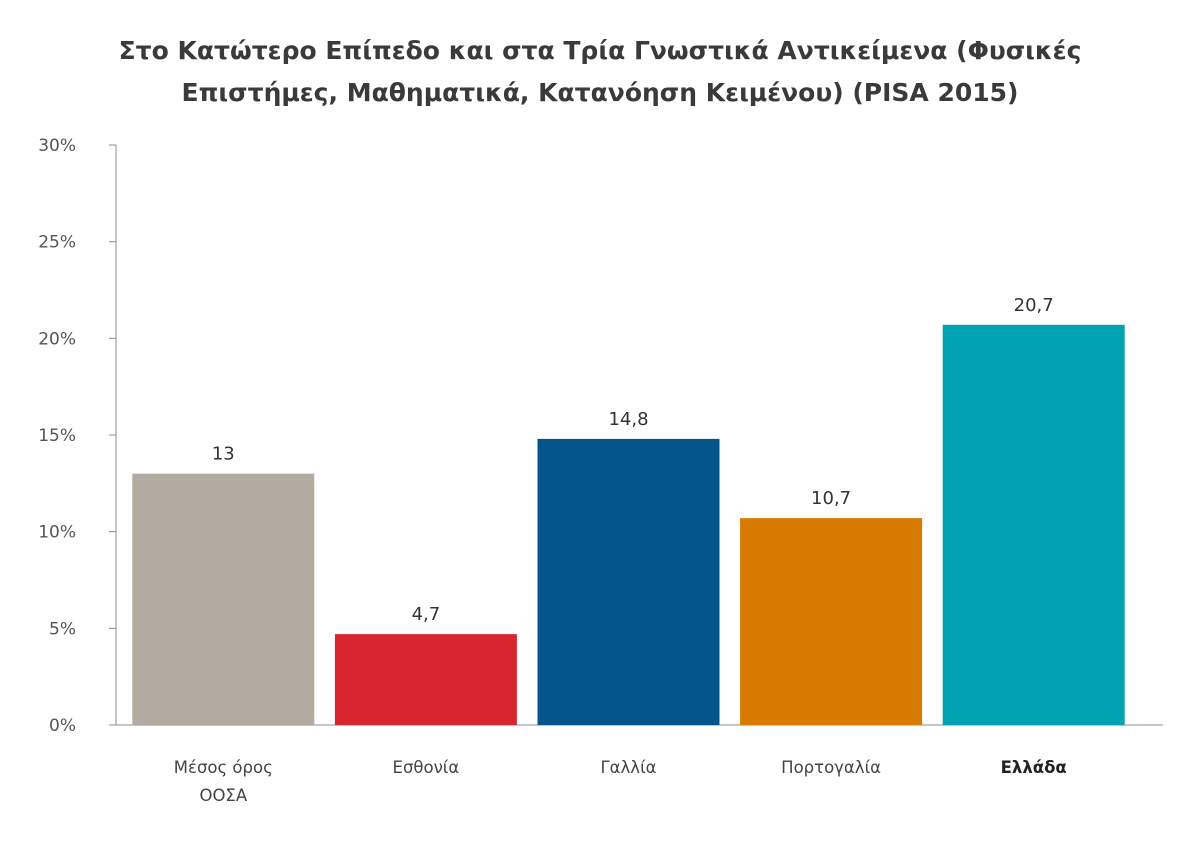  What do you see at coordinates (1034, 305) in the screenshot?
I see `data-label: 20,7` at bounding box center [1034, 305].